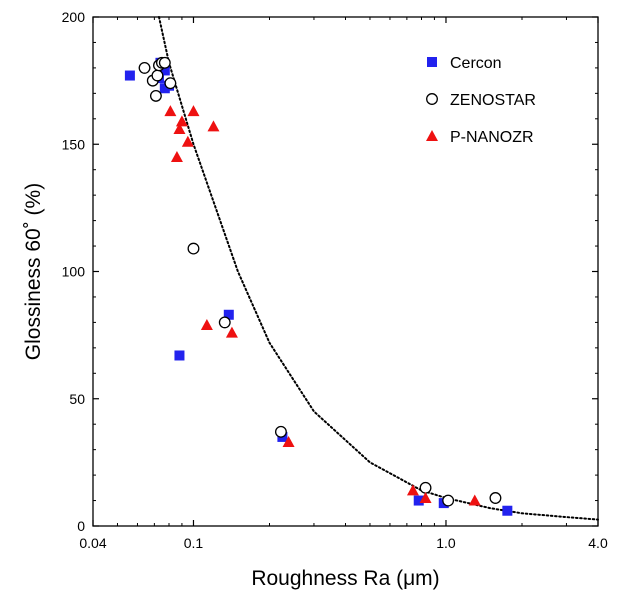 Image resolution: width=627 pixels, height=594 pixels. I want to click on y-tick-label: 100, so click(74, 272).